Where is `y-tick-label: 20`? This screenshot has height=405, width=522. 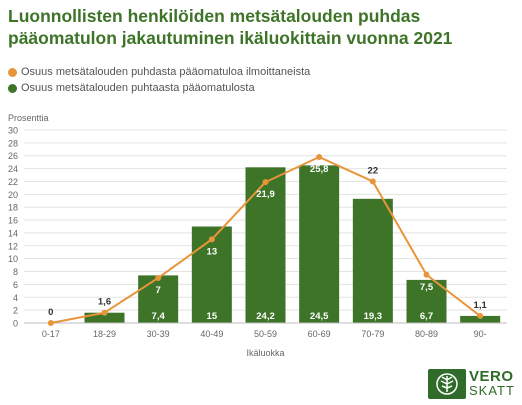
y-tick-label: 20 is located at coordinates (13, 195).